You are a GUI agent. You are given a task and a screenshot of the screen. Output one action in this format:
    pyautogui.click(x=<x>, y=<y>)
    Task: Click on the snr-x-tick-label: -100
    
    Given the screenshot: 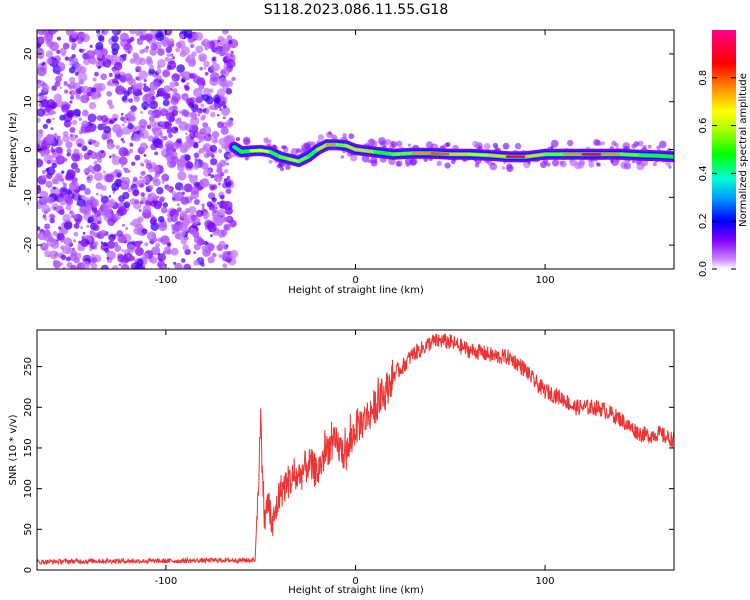 What is the action you would take?
    pyautogui.click(x=166, y=581)
    